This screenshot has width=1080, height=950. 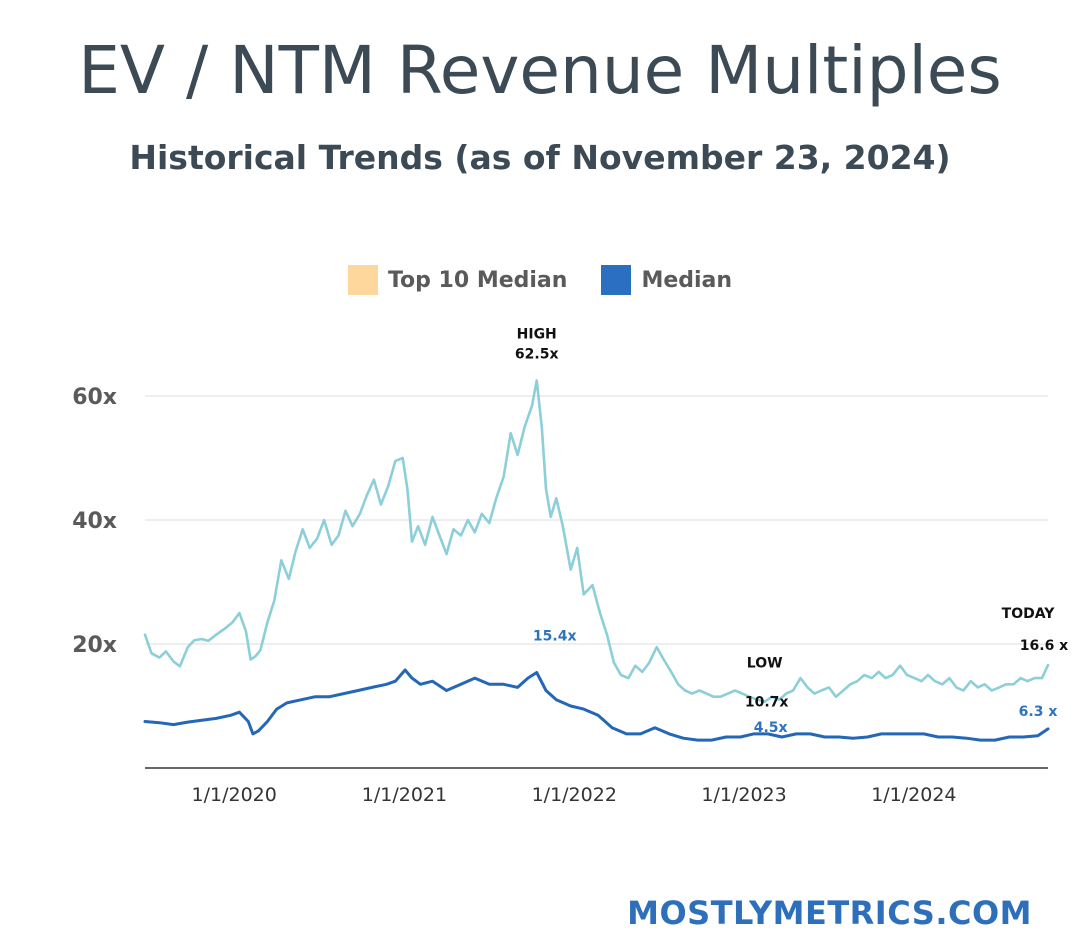 What do you see at coordinates (94, 397) in the screenshot?
I see `y-tick-label: 60x` at bounding box center [94, 397].